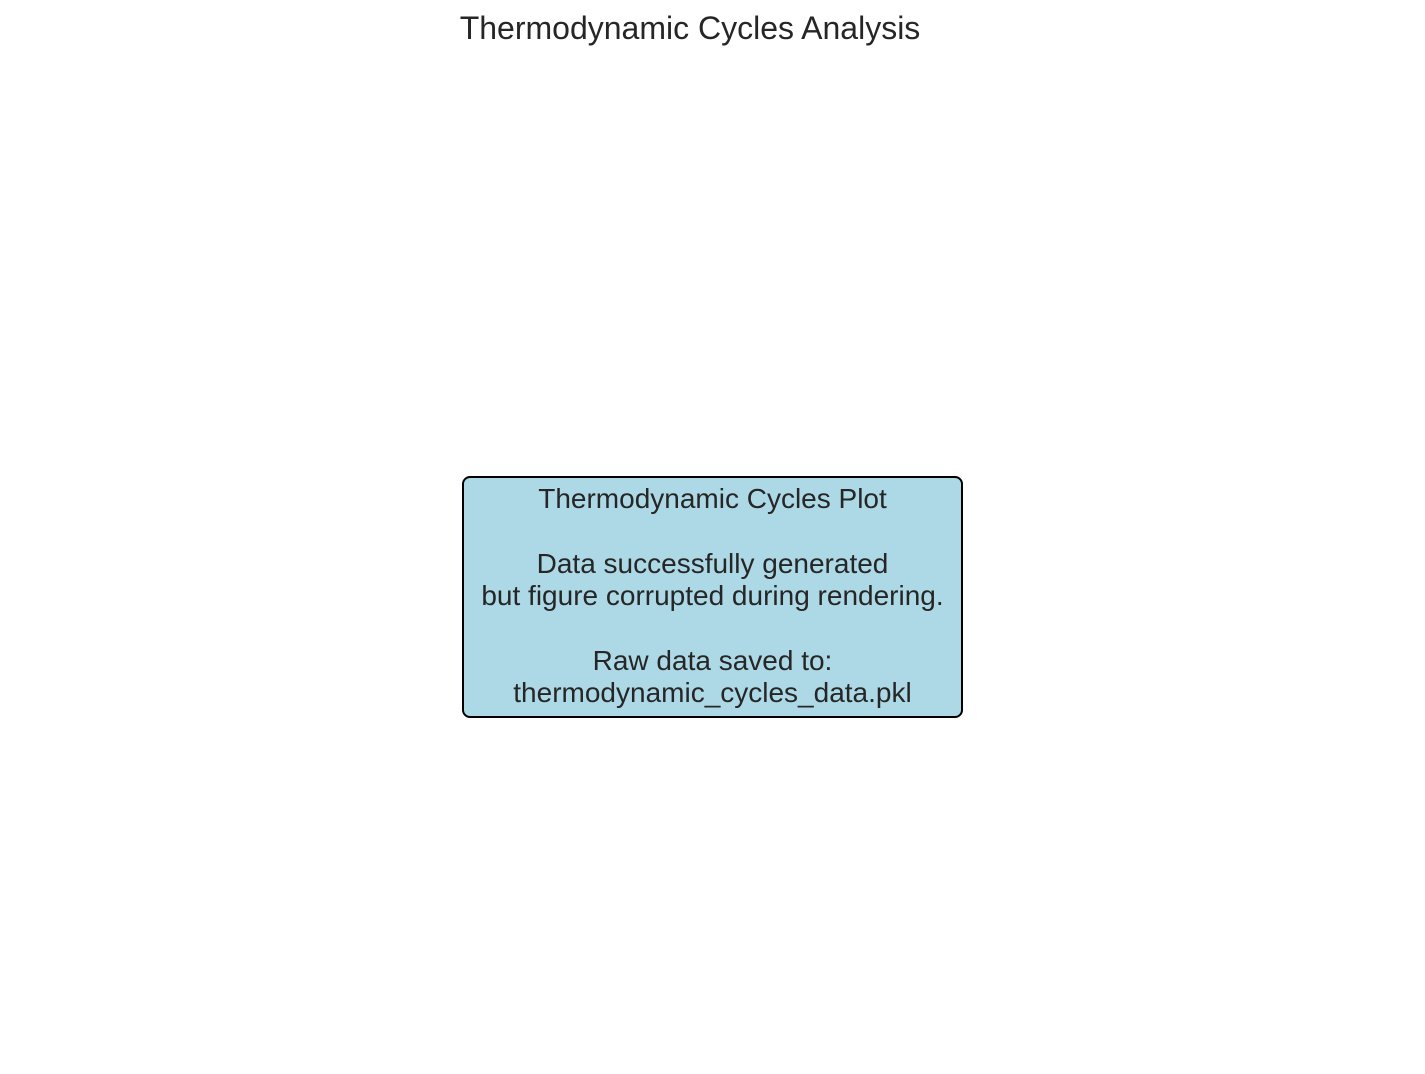 The width and height of the screenshot is (1425, 1074). I want to click on annotation-line: thermodynamic_cycles_data.pkl, so click(712, 693).